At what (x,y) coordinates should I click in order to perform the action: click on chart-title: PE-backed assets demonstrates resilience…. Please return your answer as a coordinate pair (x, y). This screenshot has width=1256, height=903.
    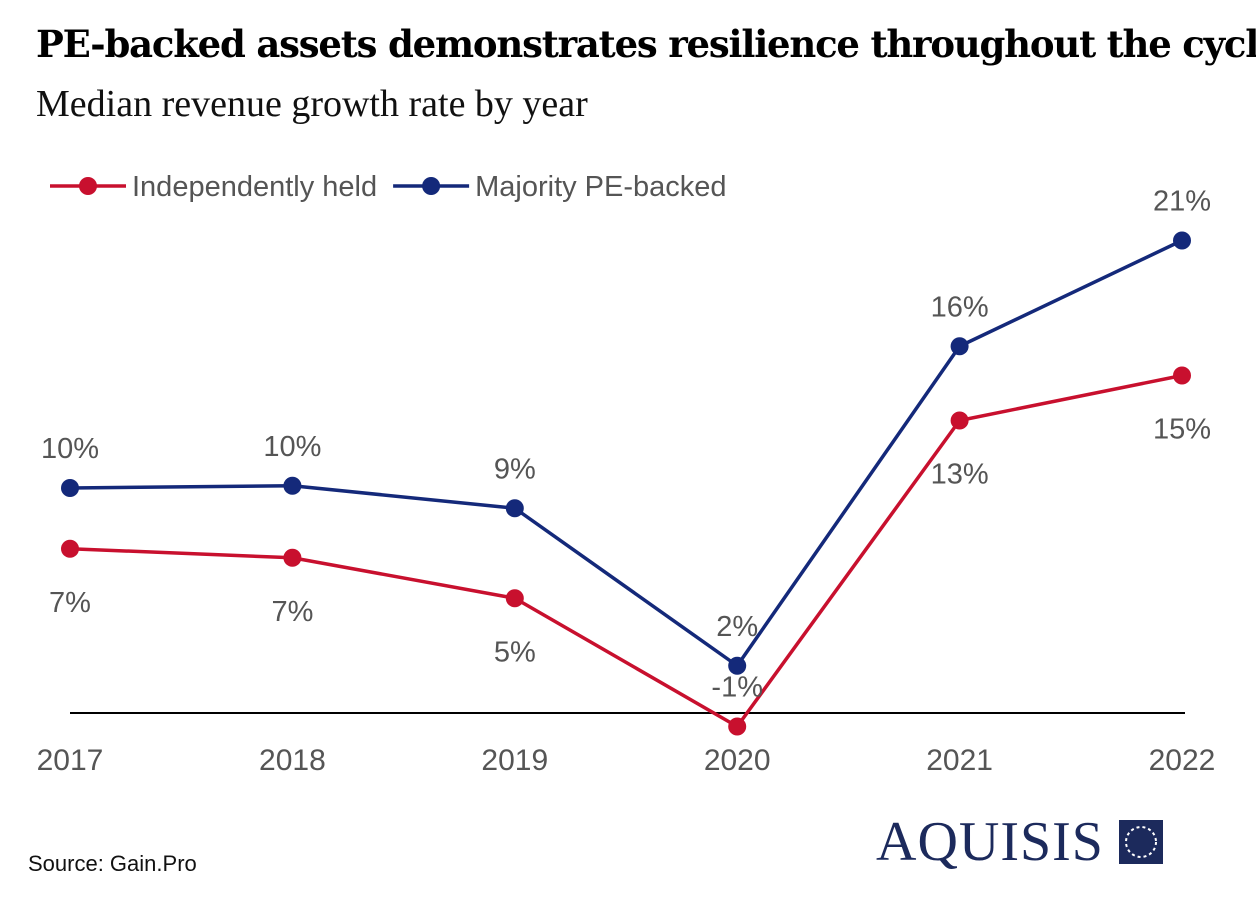
    Looking at the image, I should click on (646, 44).